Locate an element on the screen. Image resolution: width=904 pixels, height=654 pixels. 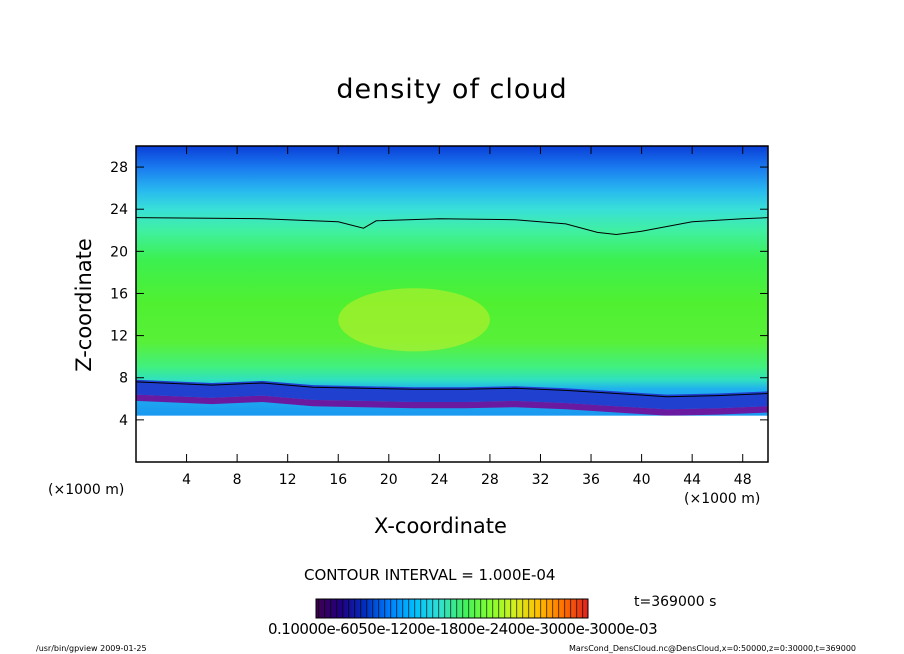
x-tick-label: 32 is located at coordinates (541, 480).